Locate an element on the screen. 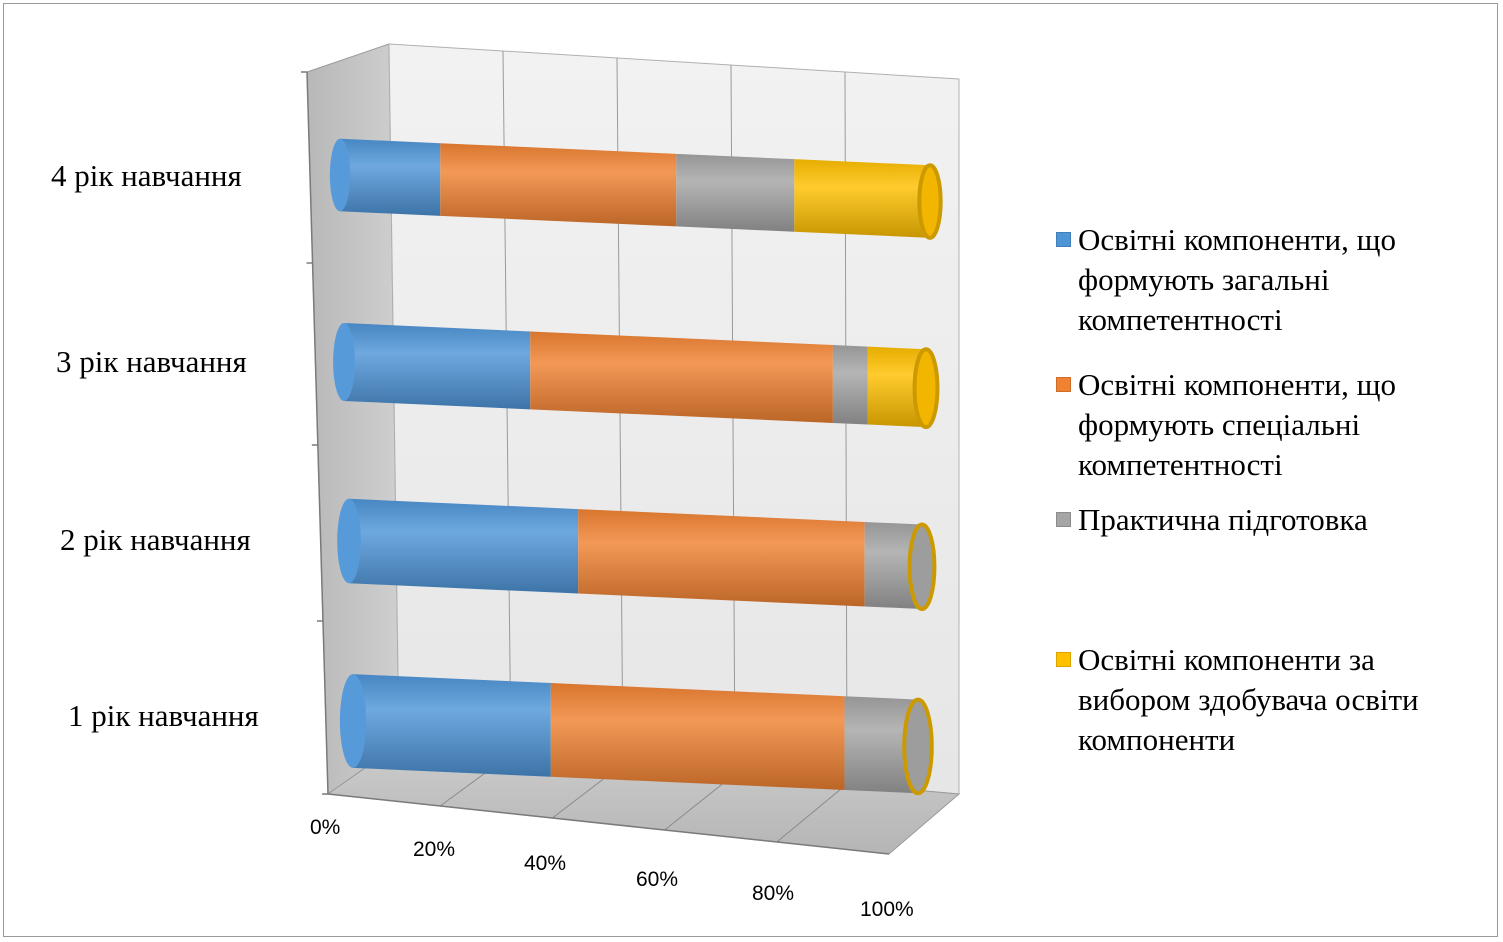 This screenshot has width=1503, height=942. tick-label: 40% is located at coordinates (545, 863).